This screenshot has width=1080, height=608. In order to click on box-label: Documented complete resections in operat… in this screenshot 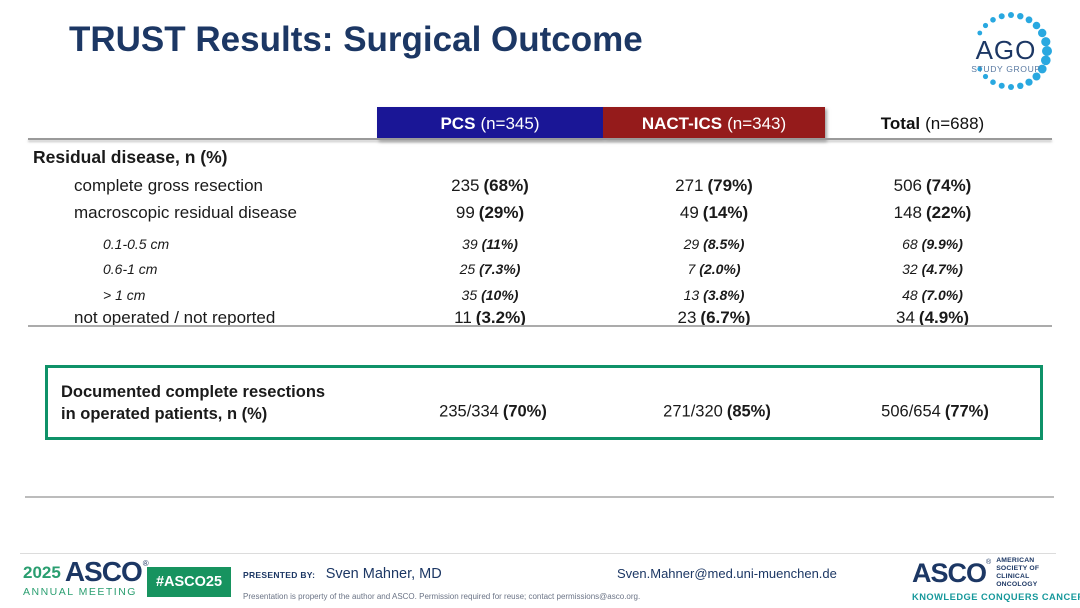, I will do `click(193, 403)`.